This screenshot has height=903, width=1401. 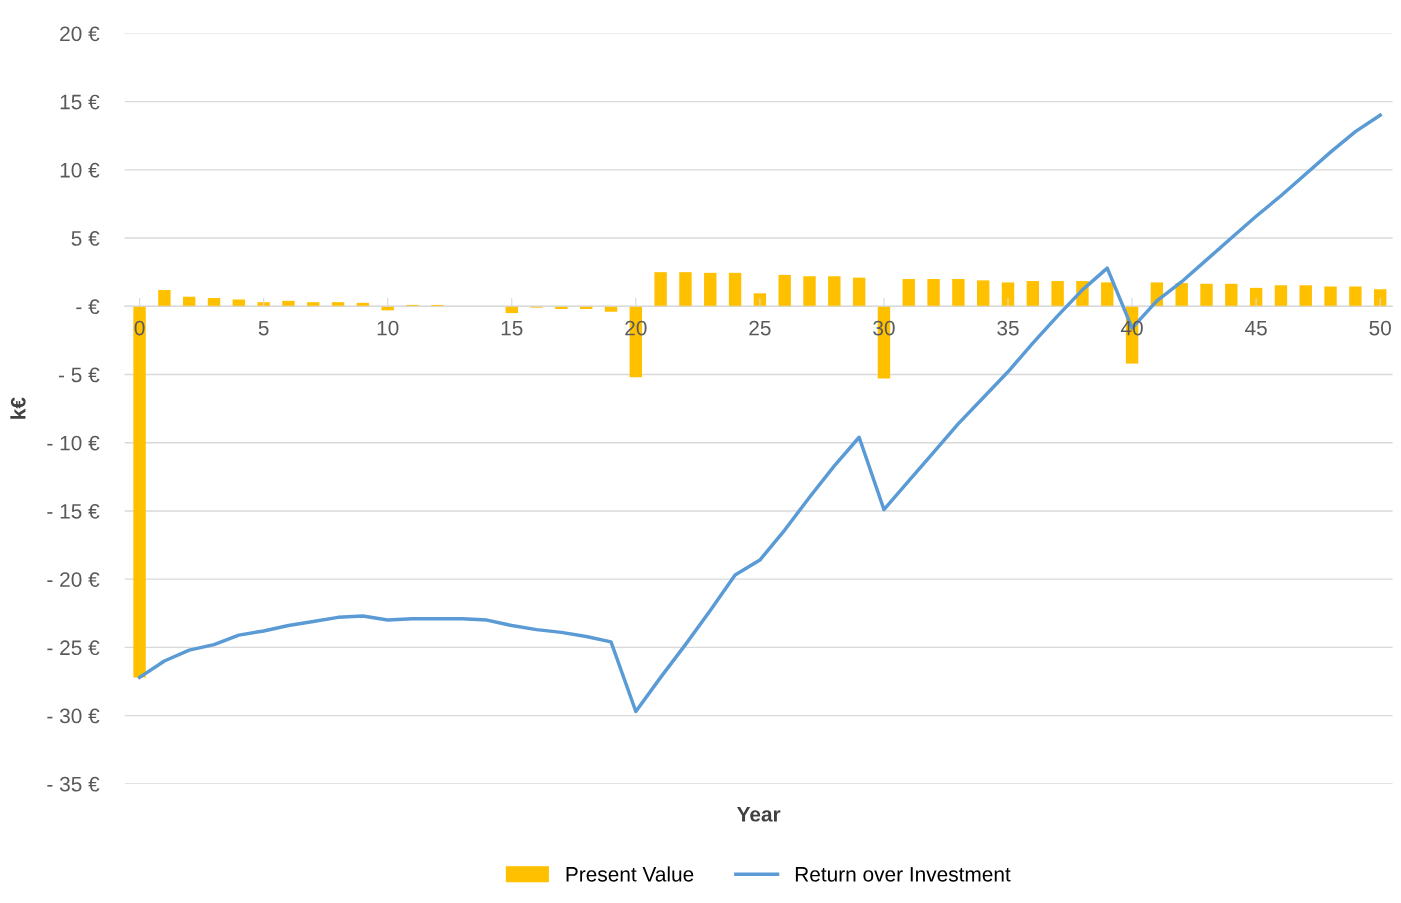 What do you see at coordinates (630, 874) in the screenshot?
I see `legend-label: Present Value` at bounding box center [630, 874].